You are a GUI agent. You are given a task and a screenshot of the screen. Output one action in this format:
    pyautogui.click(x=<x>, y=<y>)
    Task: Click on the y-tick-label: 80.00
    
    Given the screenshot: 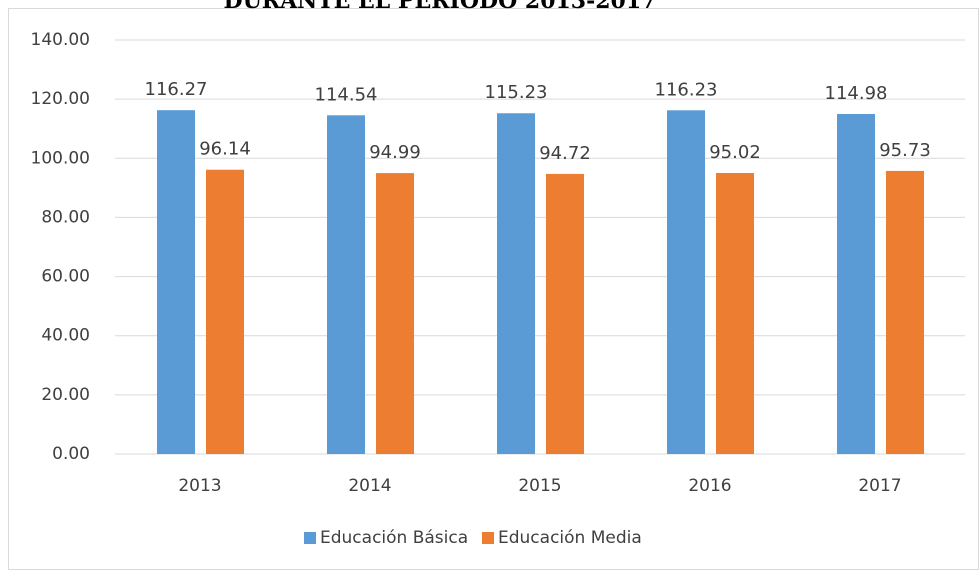 What is the action you would take?
    pyautogui.click(x=65, y=217)
    